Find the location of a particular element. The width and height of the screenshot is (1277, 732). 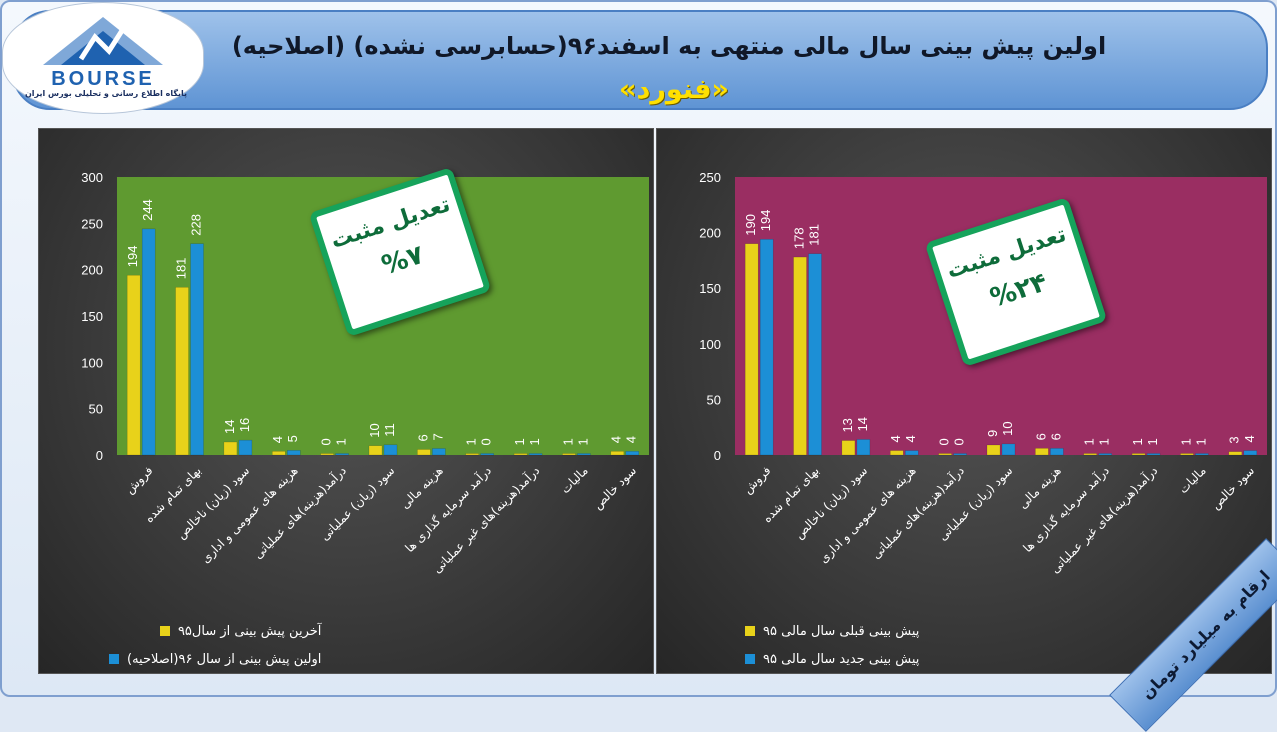

y-tick-label: 300 is located at coordinates (92, 177).